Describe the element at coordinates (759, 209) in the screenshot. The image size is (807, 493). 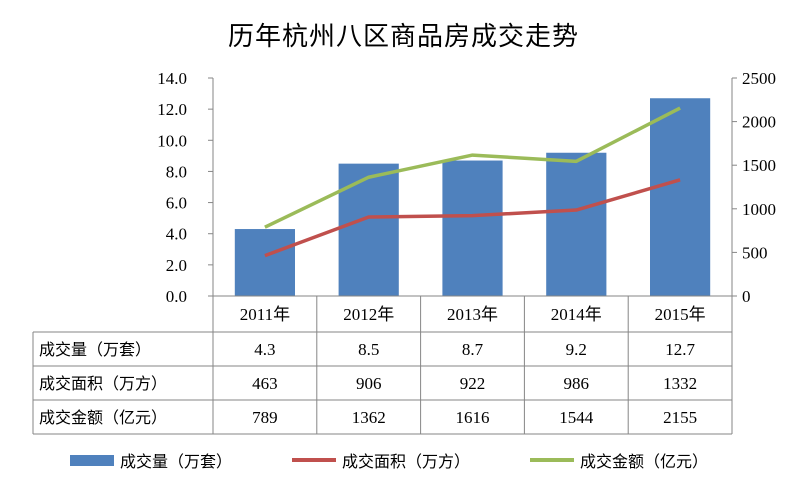
I see `y-right-tick-label: 1000` at that location.